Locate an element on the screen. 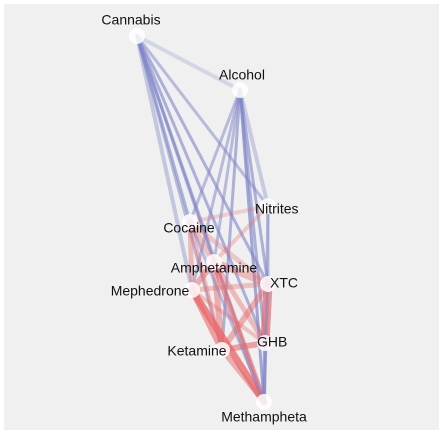 The width and height of the screenshot is (443, 434). node-label: Methampheta is located at coordinates (264, 417).